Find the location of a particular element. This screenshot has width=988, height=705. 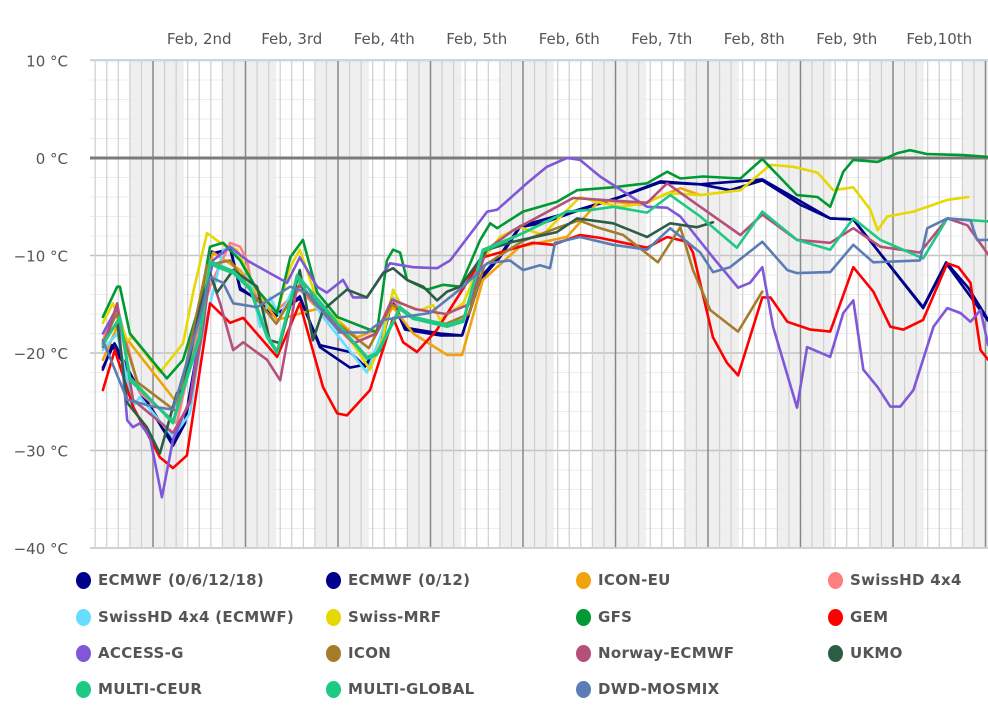

legend-item: Norway-ECMWF is located at coordinates (655, 653).